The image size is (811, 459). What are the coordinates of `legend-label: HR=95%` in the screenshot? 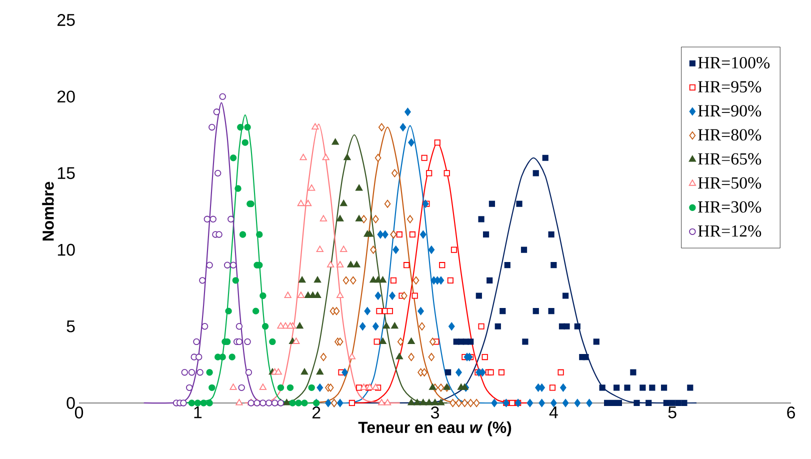 It's located at (730, 87).